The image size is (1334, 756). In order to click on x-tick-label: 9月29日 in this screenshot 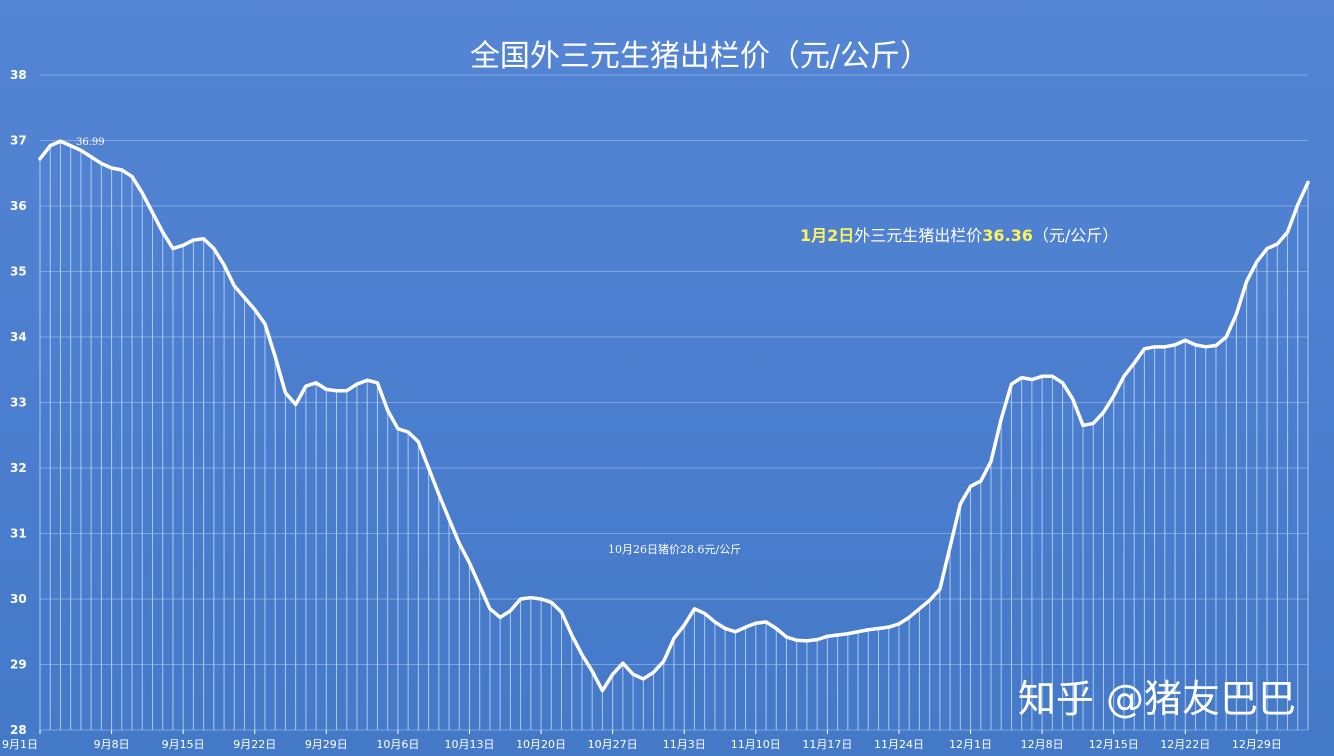, I will do `click(326, 744)`.